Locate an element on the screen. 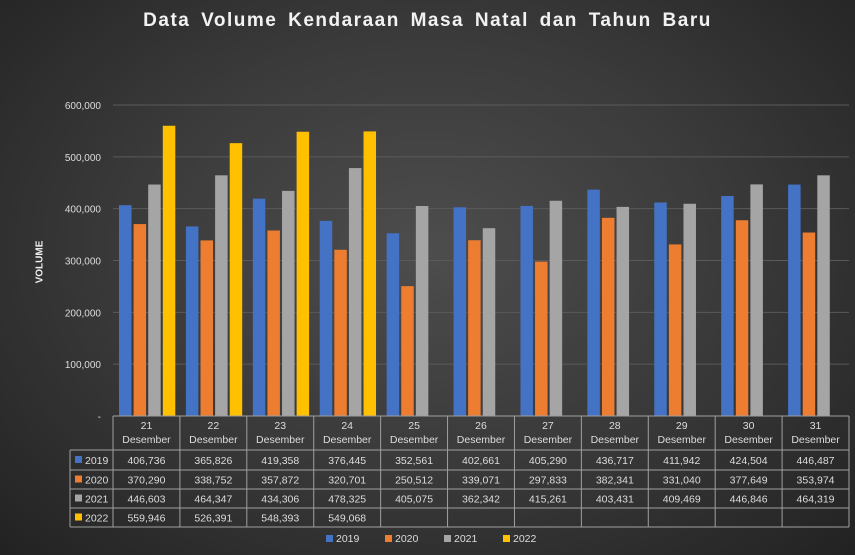 Image resolution: width=855 pixels, height=555 pixels. table-cell: 357,872 is located at coordinates (280, 481).